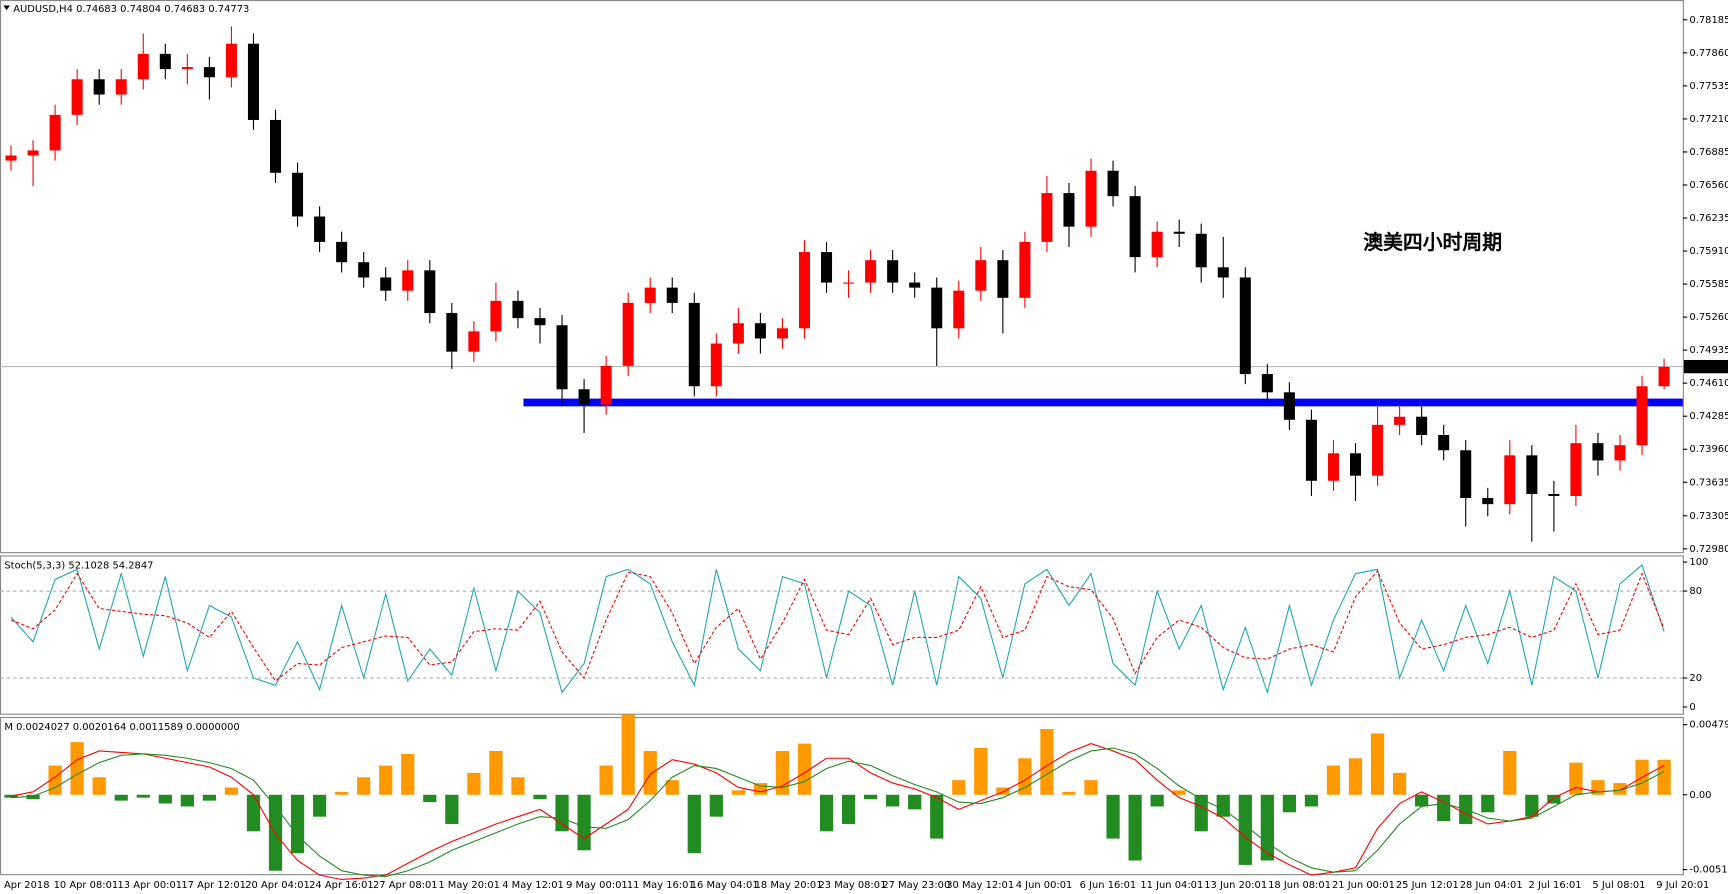 Image resolution: width=1728 pixels, height=894 pixels. I want to click on y-tick-label: 0.77860, so click(1708, 53).